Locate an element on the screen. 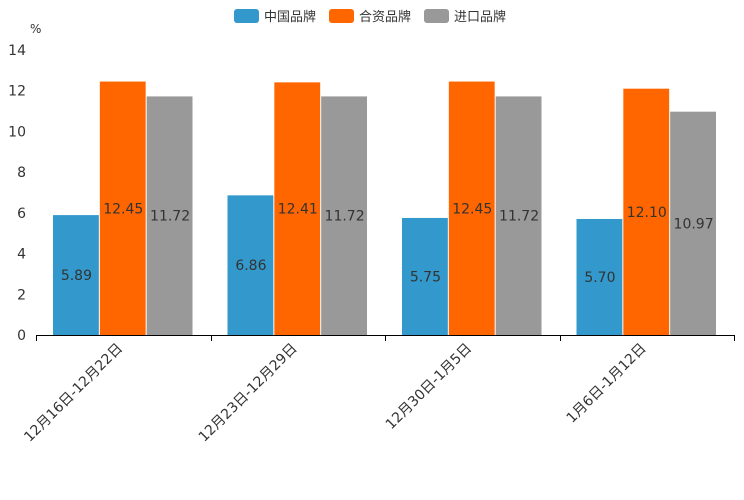  legend-label: 中国品牌 is located at coordinates (290, 17).